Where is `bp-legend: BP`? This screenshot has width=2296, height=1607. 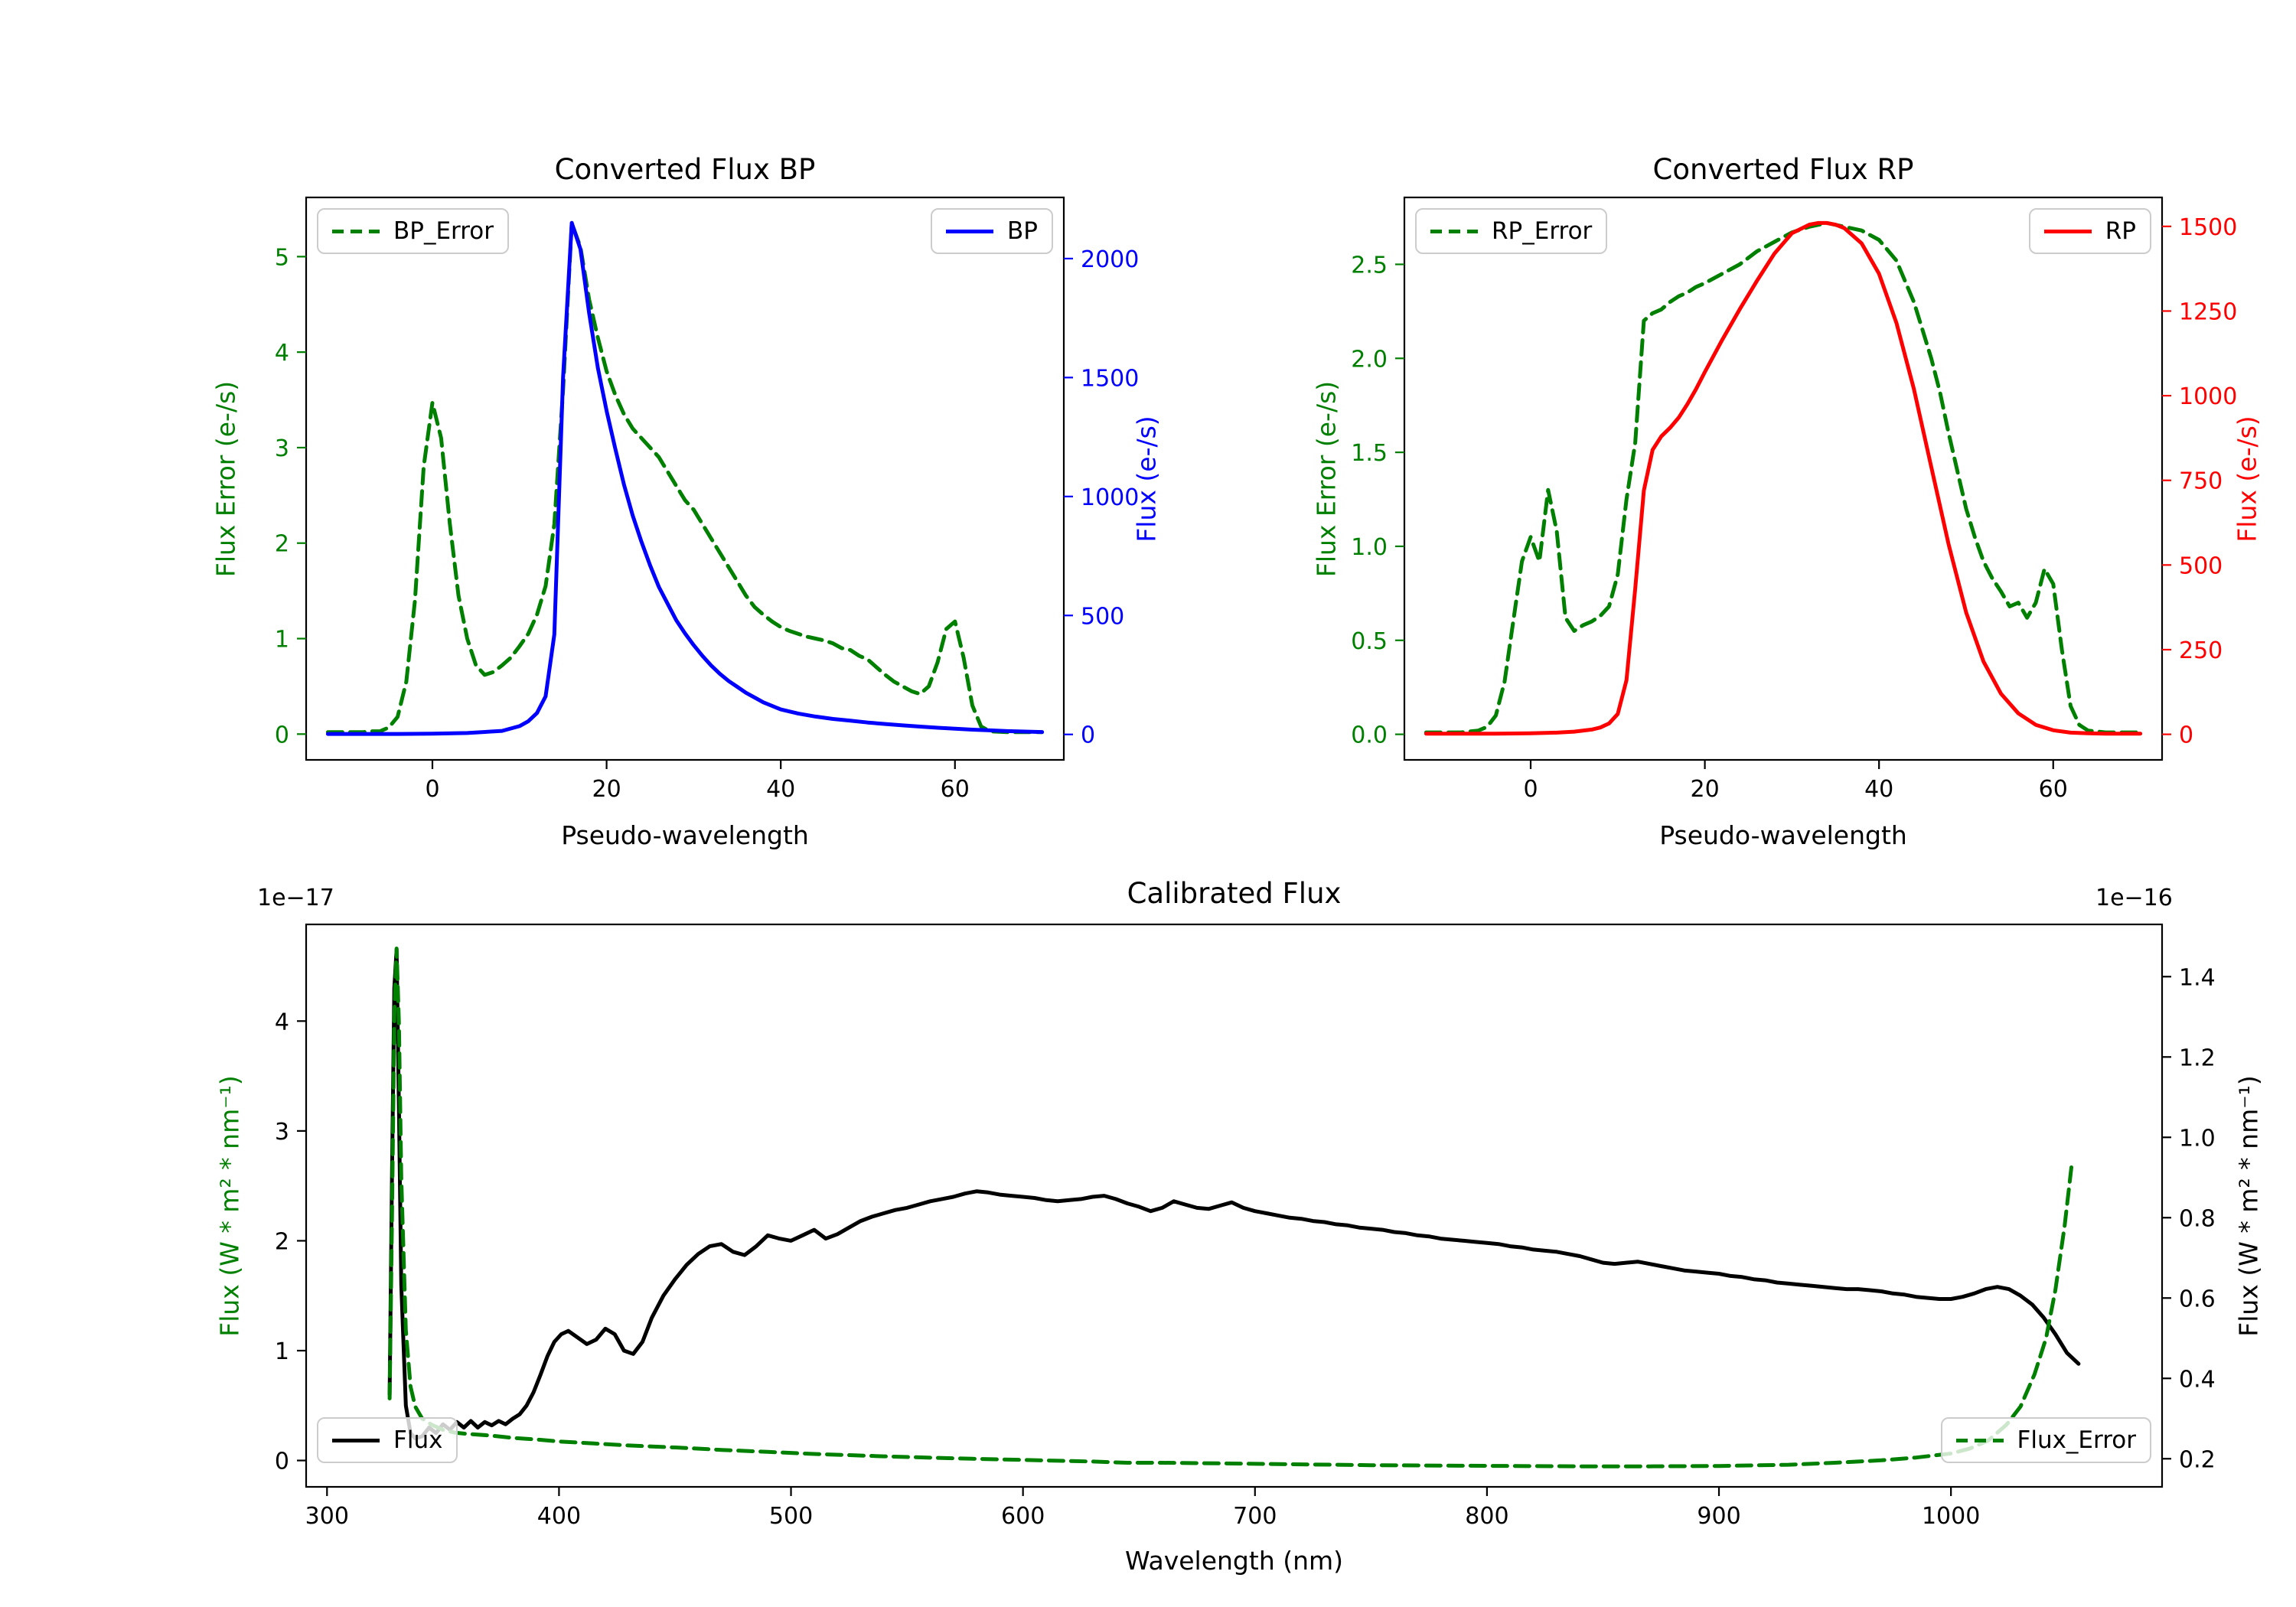 bp-legend: BP is located at coordinates (992, 231).